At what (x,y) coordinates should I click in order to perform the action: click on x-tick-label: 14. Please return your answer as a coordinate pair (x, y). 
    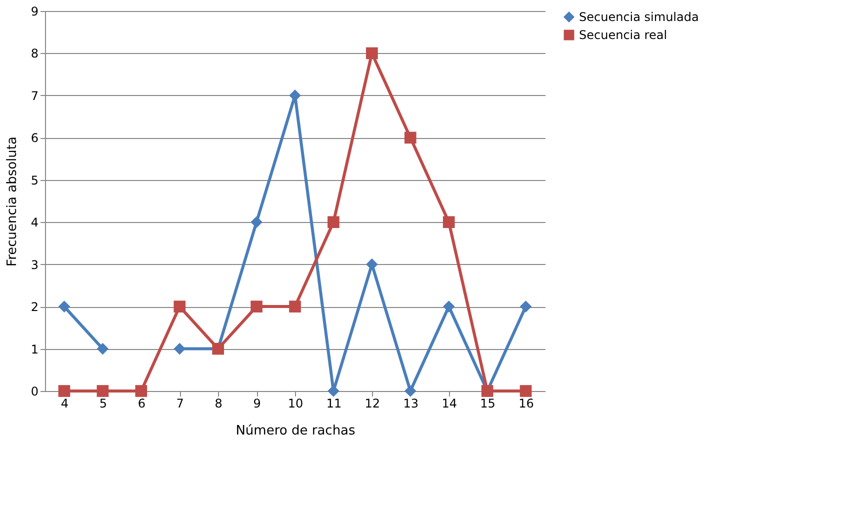
    Looking at the image, I should click on (449, 403).